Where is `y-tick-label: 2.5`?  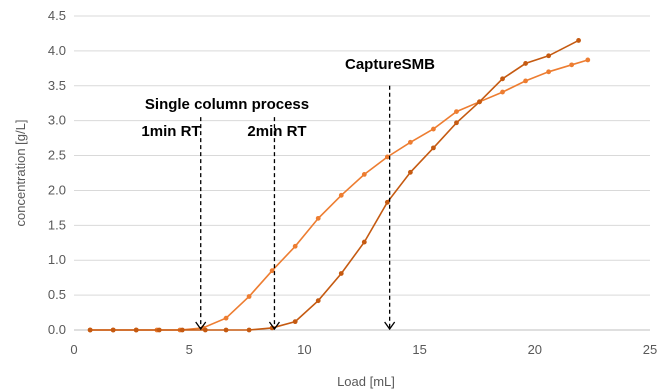 y-tick-label: 2.5 is located at coordinates (57, 155).